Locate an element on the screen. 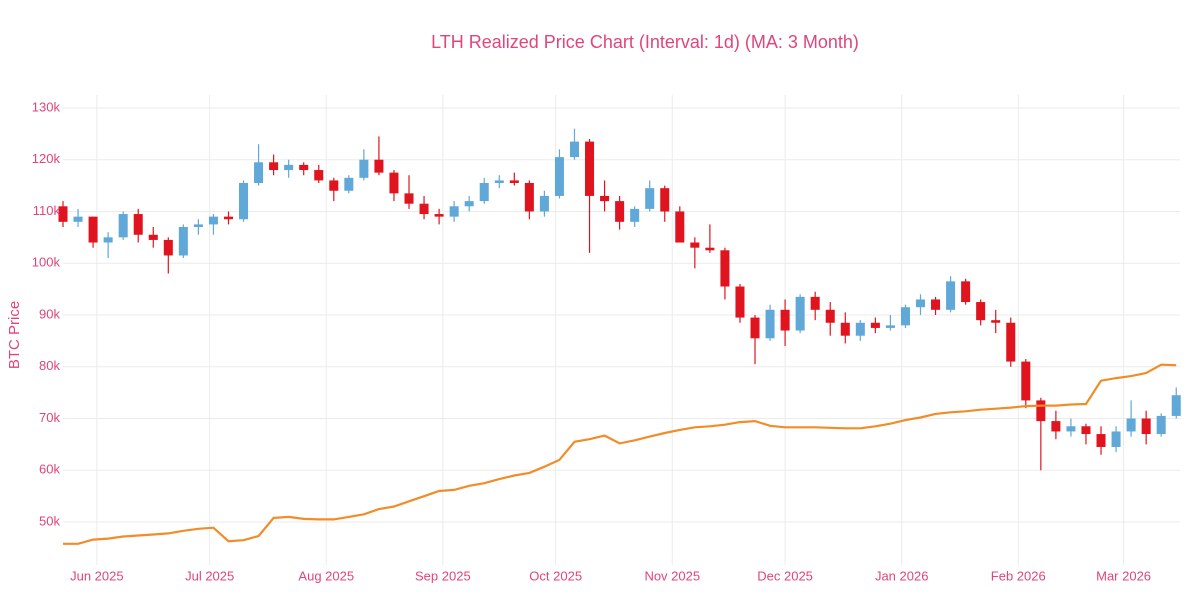 The height and width of the screenshot is (595, 1200). x-tick-label: Dec 2025 is located at coordinates (785, 575).